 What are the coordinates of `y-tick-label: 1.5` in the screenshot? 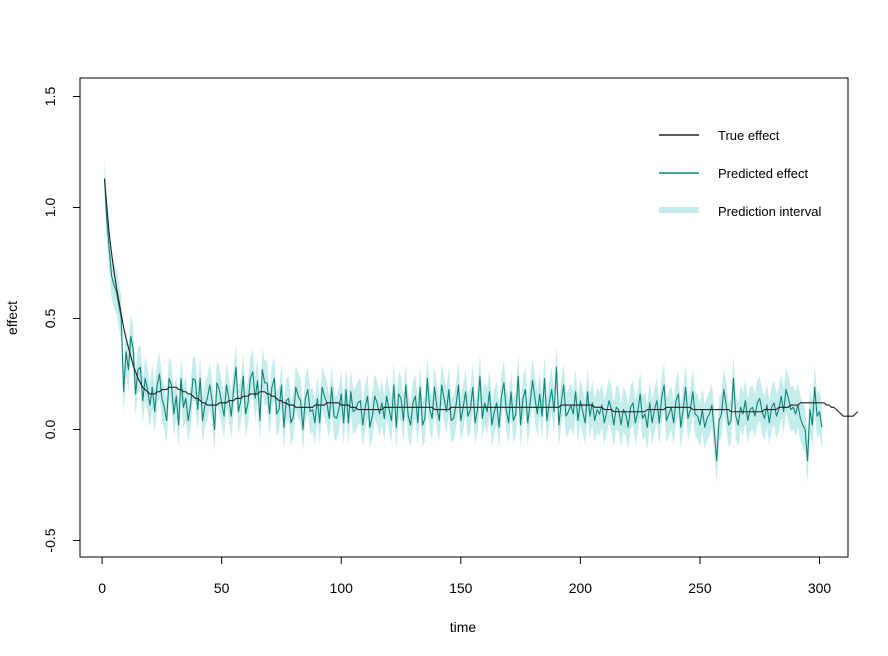 It's located at (50, 97).